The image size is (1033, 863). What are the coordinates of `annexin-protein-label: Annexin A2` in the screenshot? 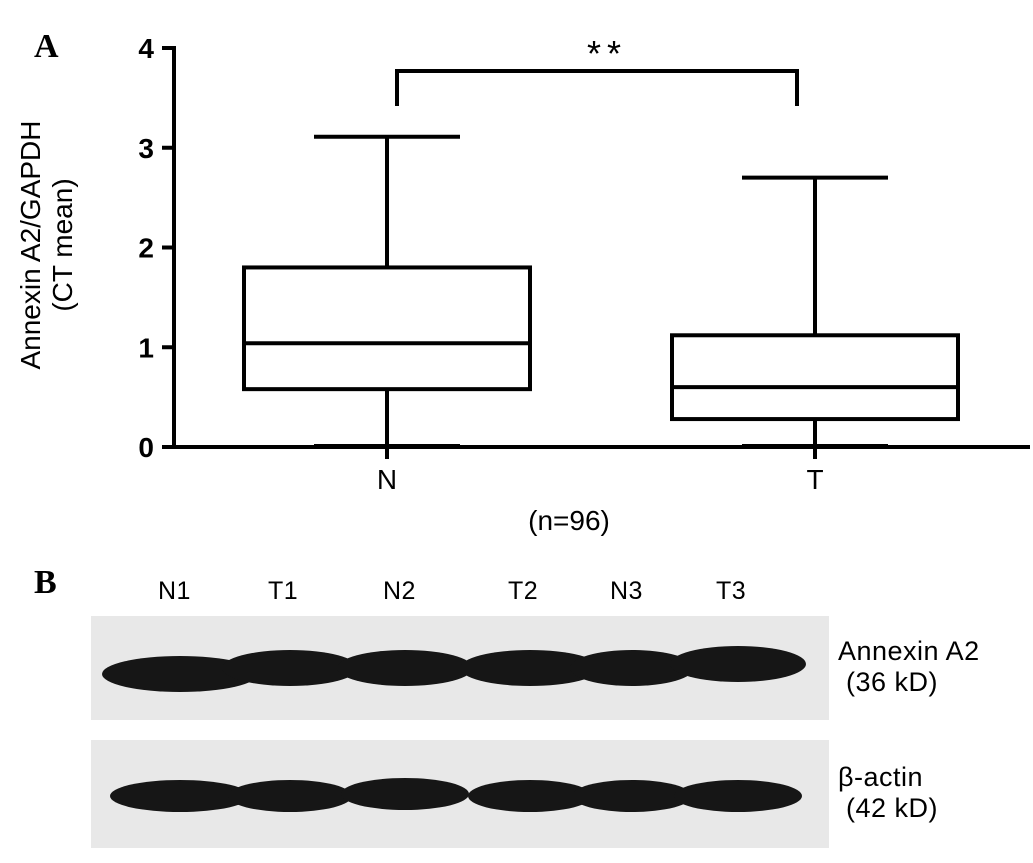 It's located at (909, 651).